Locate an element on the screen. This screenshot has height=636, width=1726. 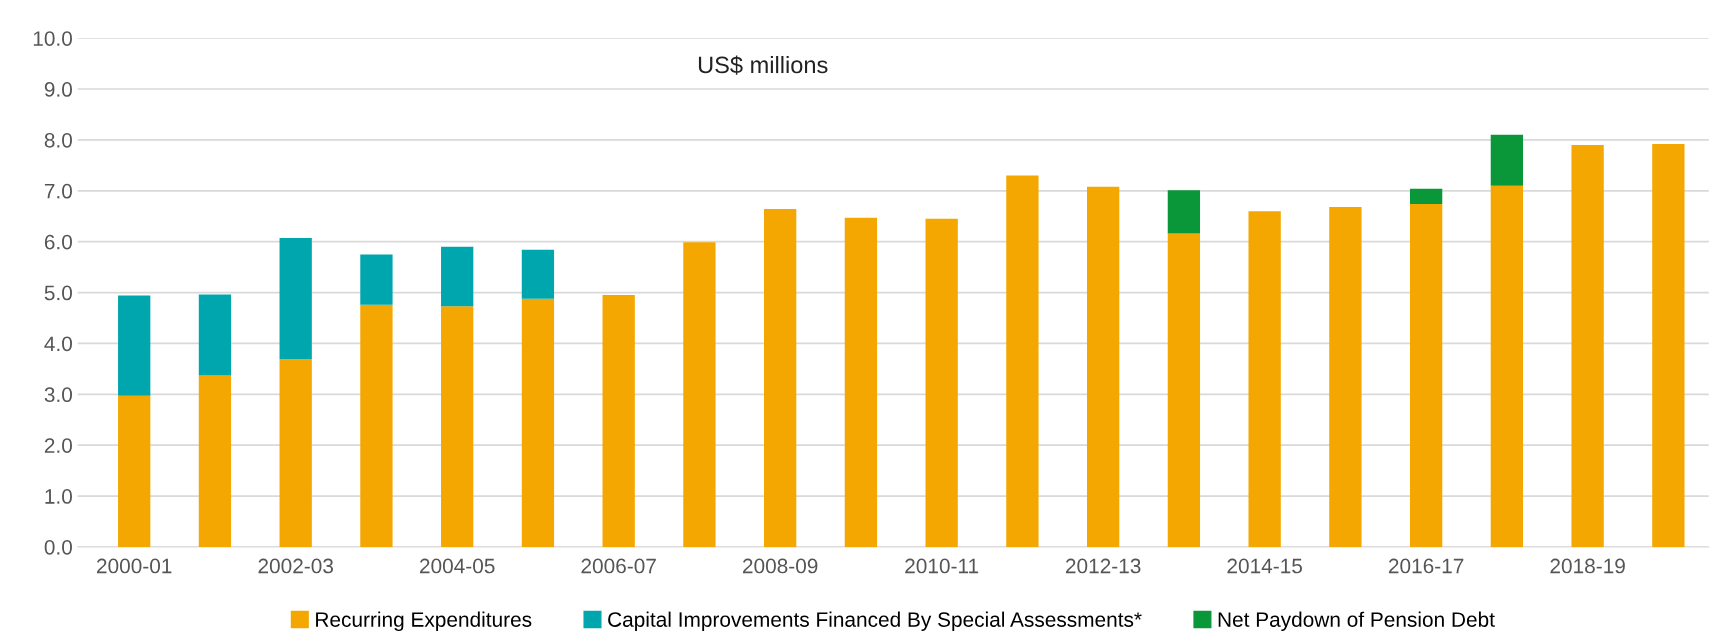
y-tick-label: 0.0 is located at coordinates (58, 547).